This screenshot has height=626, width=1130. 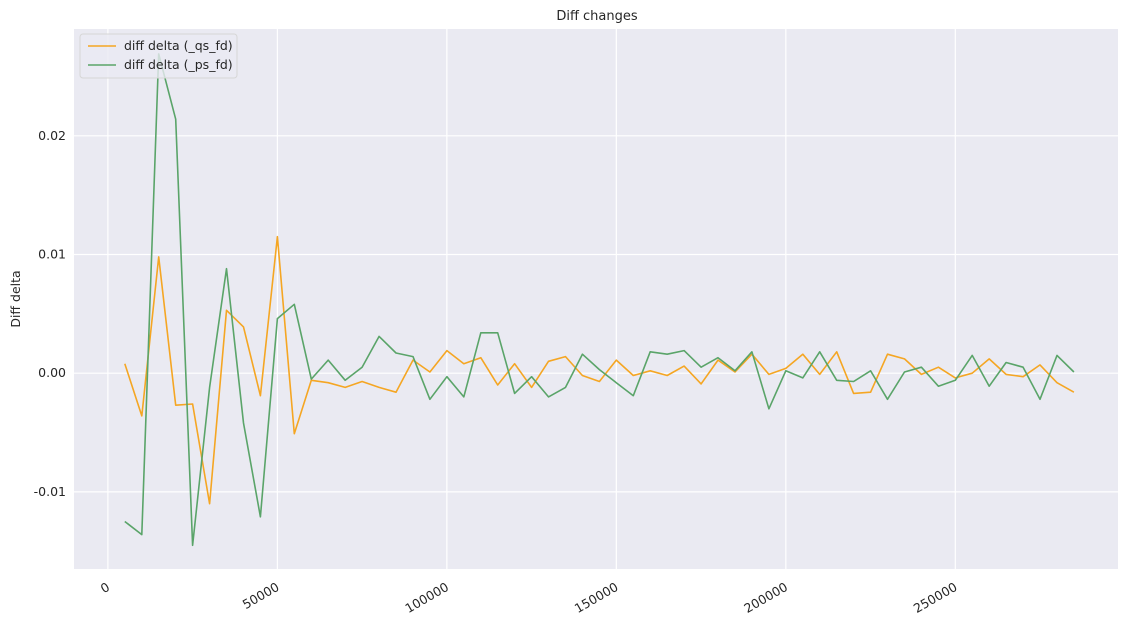 I want to click on legend: diff delta (_qs_fd) diff delta (_ps_fd), so click(x=158, y=56).